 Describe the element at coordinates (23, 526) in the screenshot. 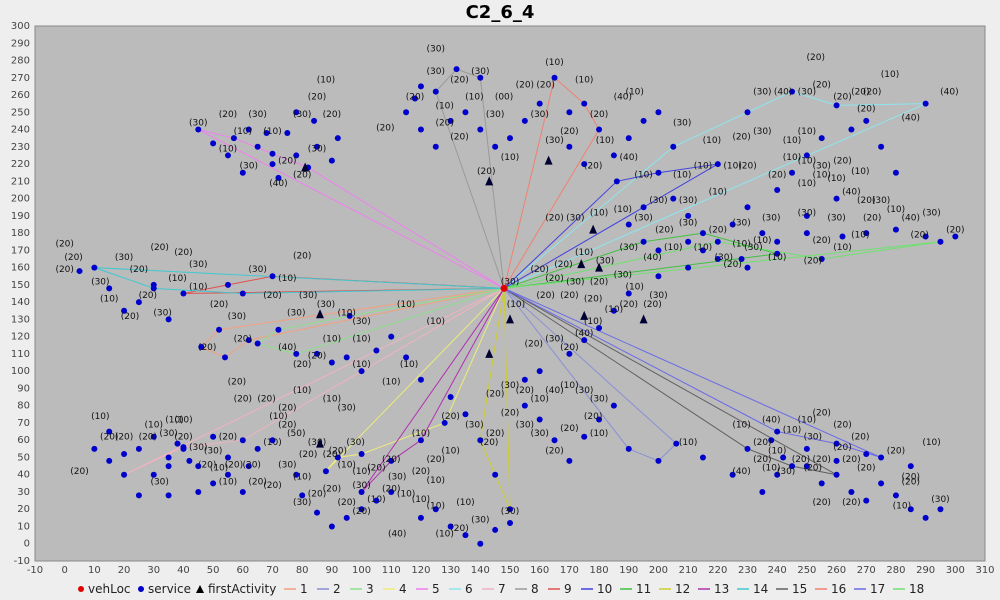

I see `y-tick-label: 10` at that location.